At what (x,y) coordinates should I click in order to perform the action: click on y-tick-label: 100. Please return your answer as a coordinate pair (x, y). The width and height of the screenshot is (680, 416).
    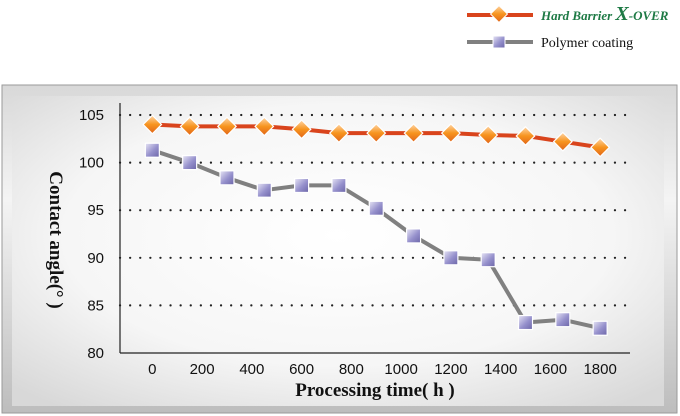
    Looking at the image, I should click on (91, 163).